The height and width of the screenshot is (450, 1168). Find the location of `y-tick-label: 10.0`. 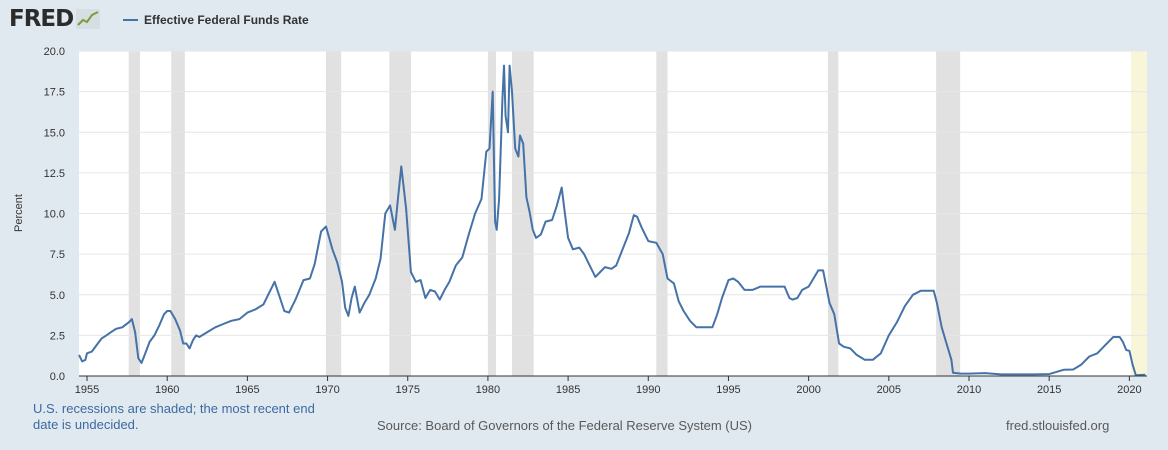

y-tick-label: 10.0 is located at coordinates (54, 215).